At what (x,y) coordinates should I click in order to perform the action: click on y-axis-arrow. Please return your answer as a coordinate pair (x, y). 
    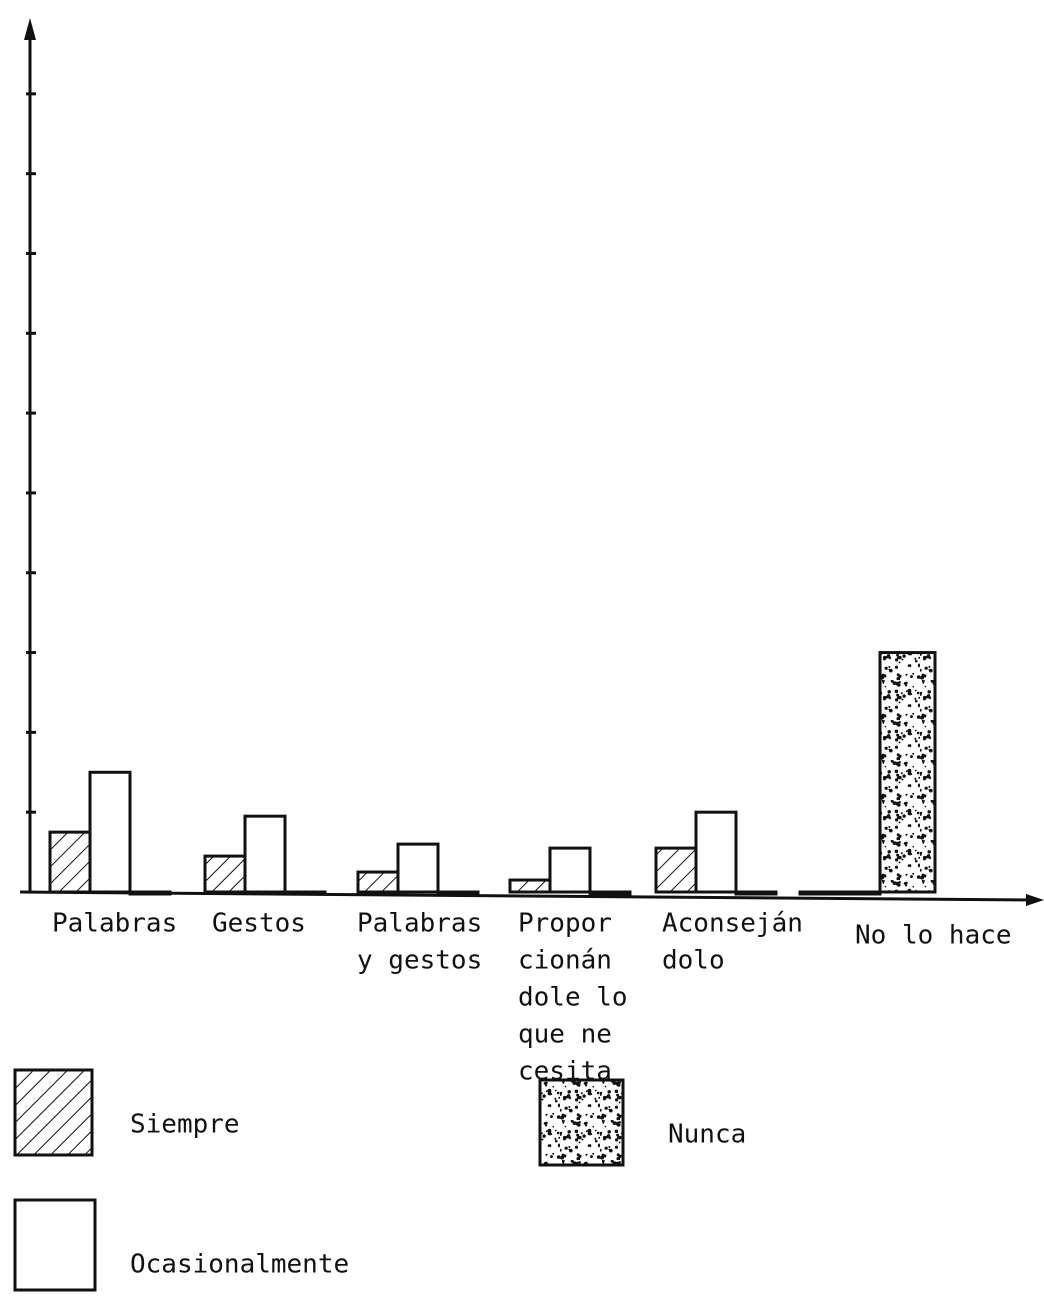
    Looking at the image, I should click on (30, 29).